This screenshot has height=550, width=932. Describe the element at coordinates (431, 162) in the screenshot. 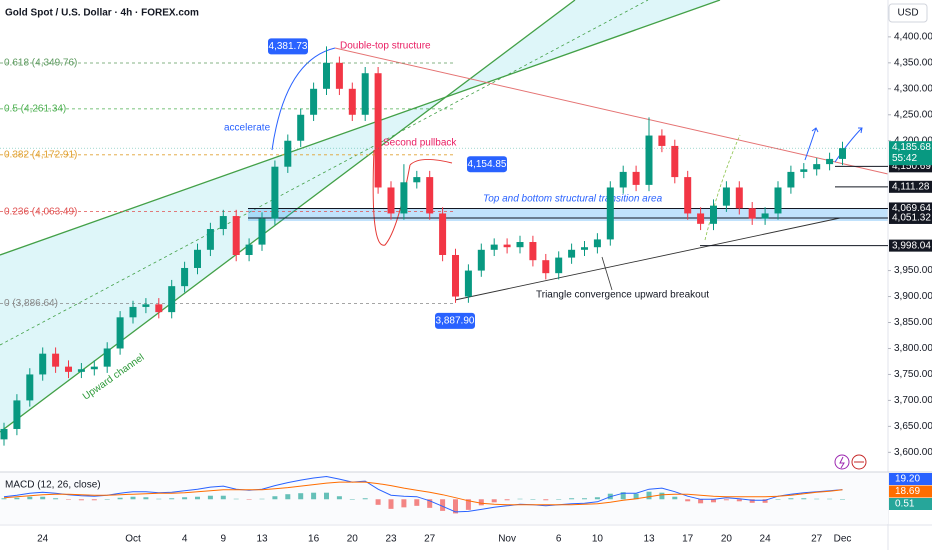

I see `pullback-pointer` at that location.